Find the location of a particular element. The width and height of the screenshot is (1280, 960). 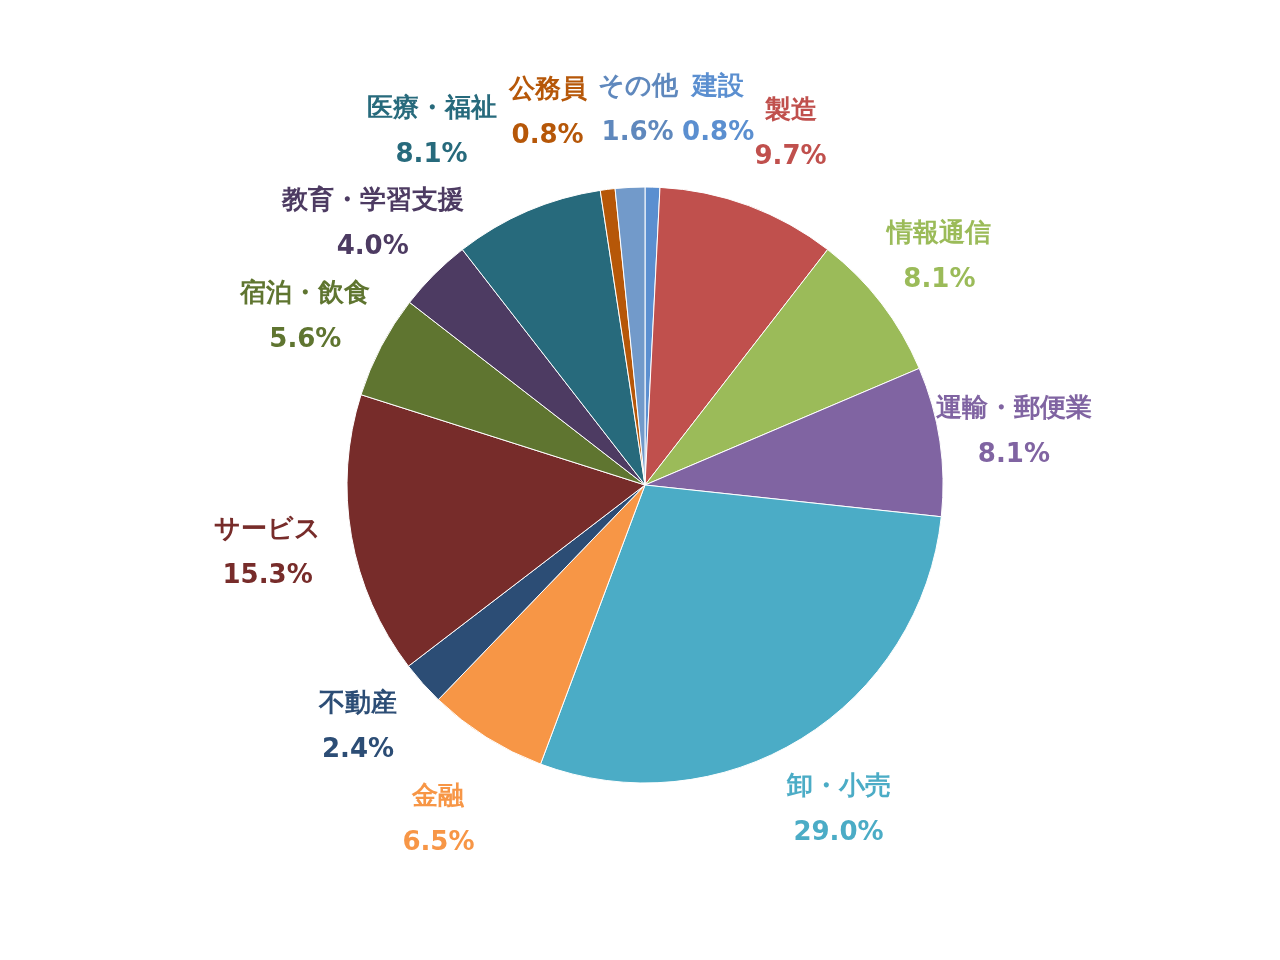

slice-label: 教育・学習支援 is located at coordinates (372, 199).